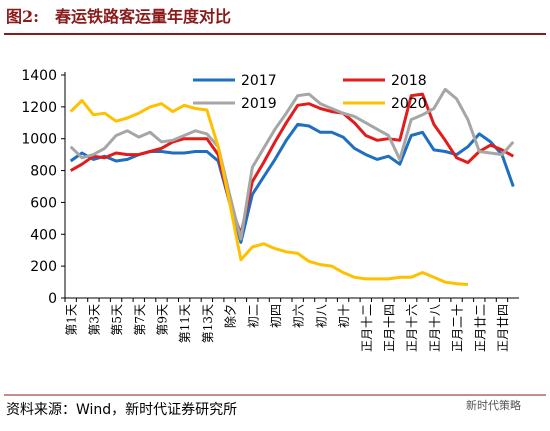  What do you see at coordinates (299, 316) in the screenshot?
I see `x-tick-label: 初六` at bounding box center [299, 316].